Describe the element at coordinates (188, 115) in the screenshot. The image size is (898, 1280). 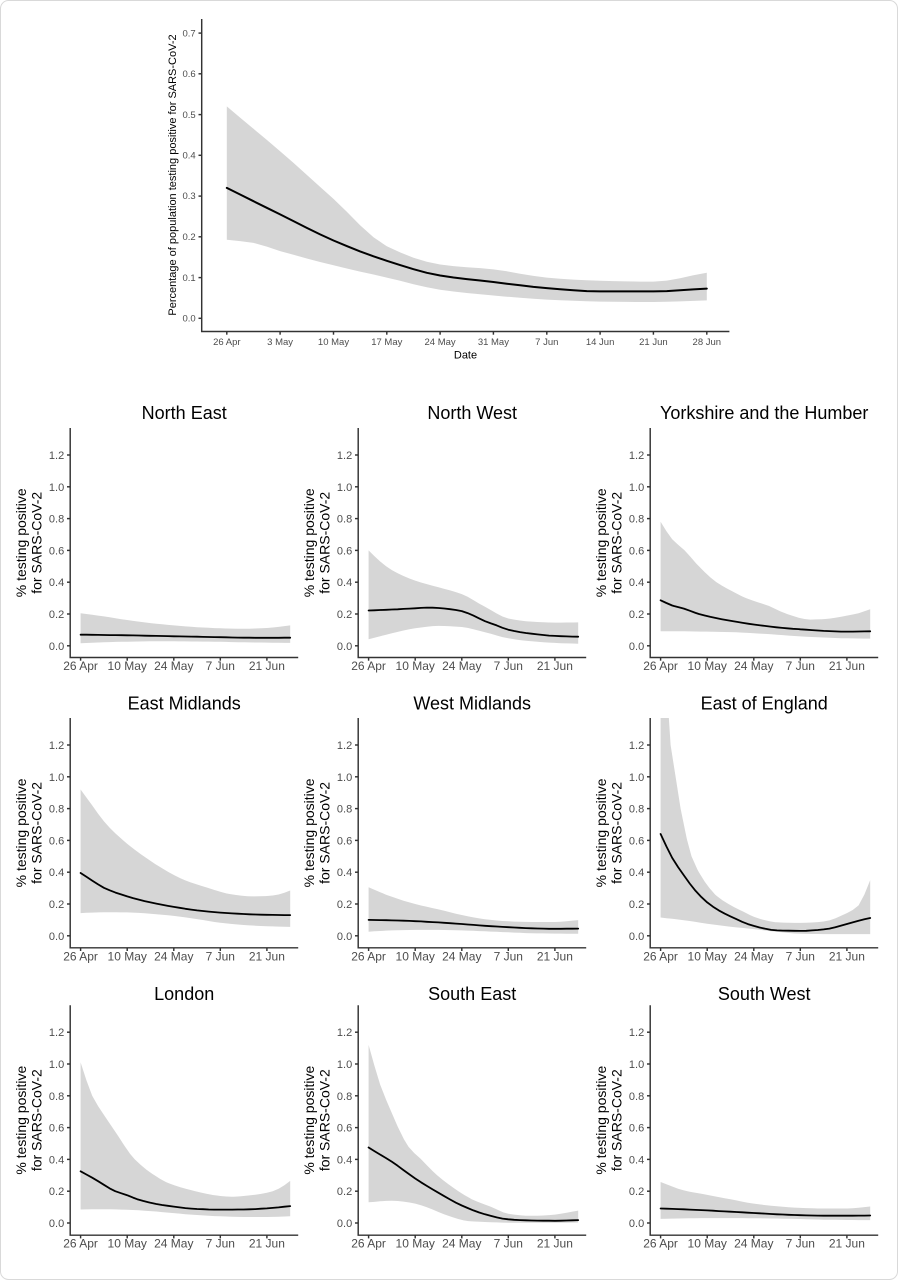
I see `svg-text: 0.5` at that location.